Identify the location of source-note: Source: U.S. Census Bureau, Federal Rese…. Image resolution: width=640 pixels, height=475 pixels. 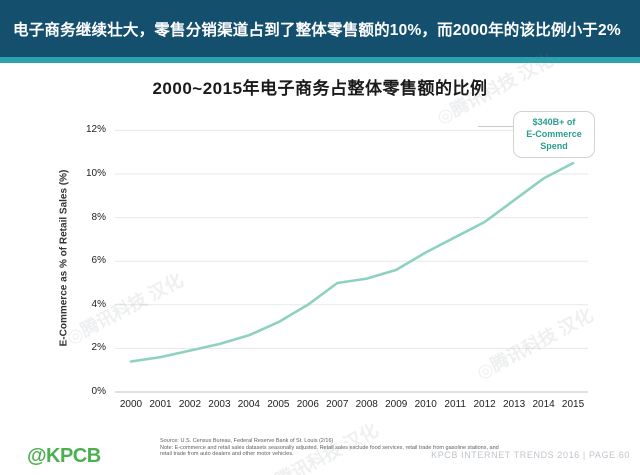
(335, 448).